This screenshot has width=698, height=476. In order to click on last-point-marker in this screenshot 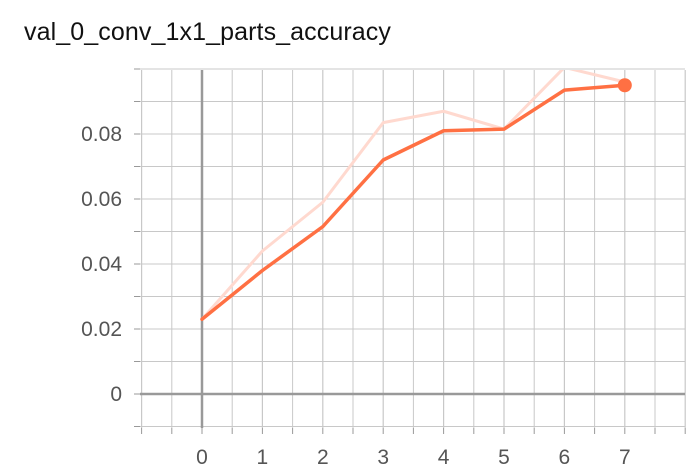, I will do `click(624, 85)`.